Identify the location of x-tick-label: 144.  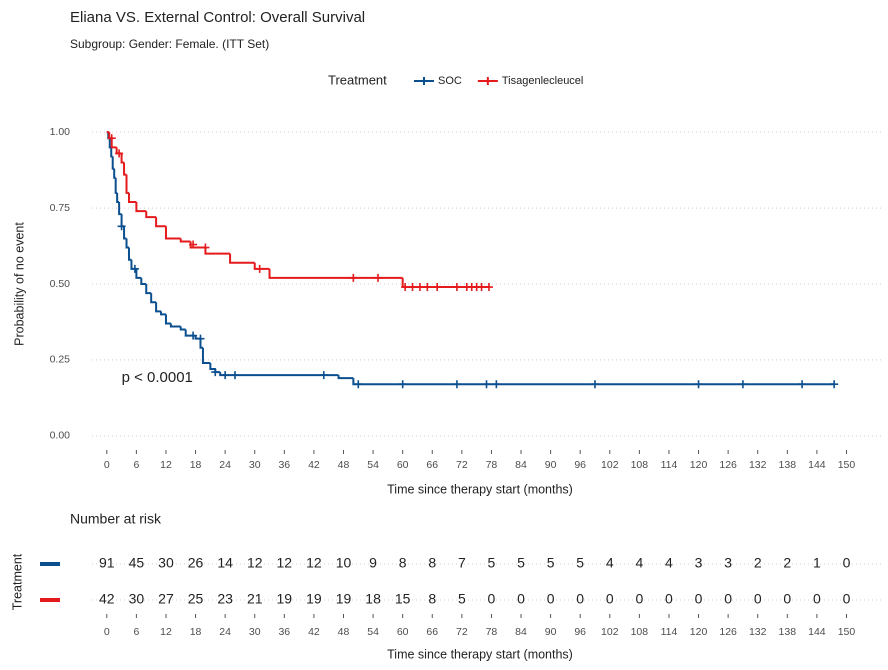
(817, 632).